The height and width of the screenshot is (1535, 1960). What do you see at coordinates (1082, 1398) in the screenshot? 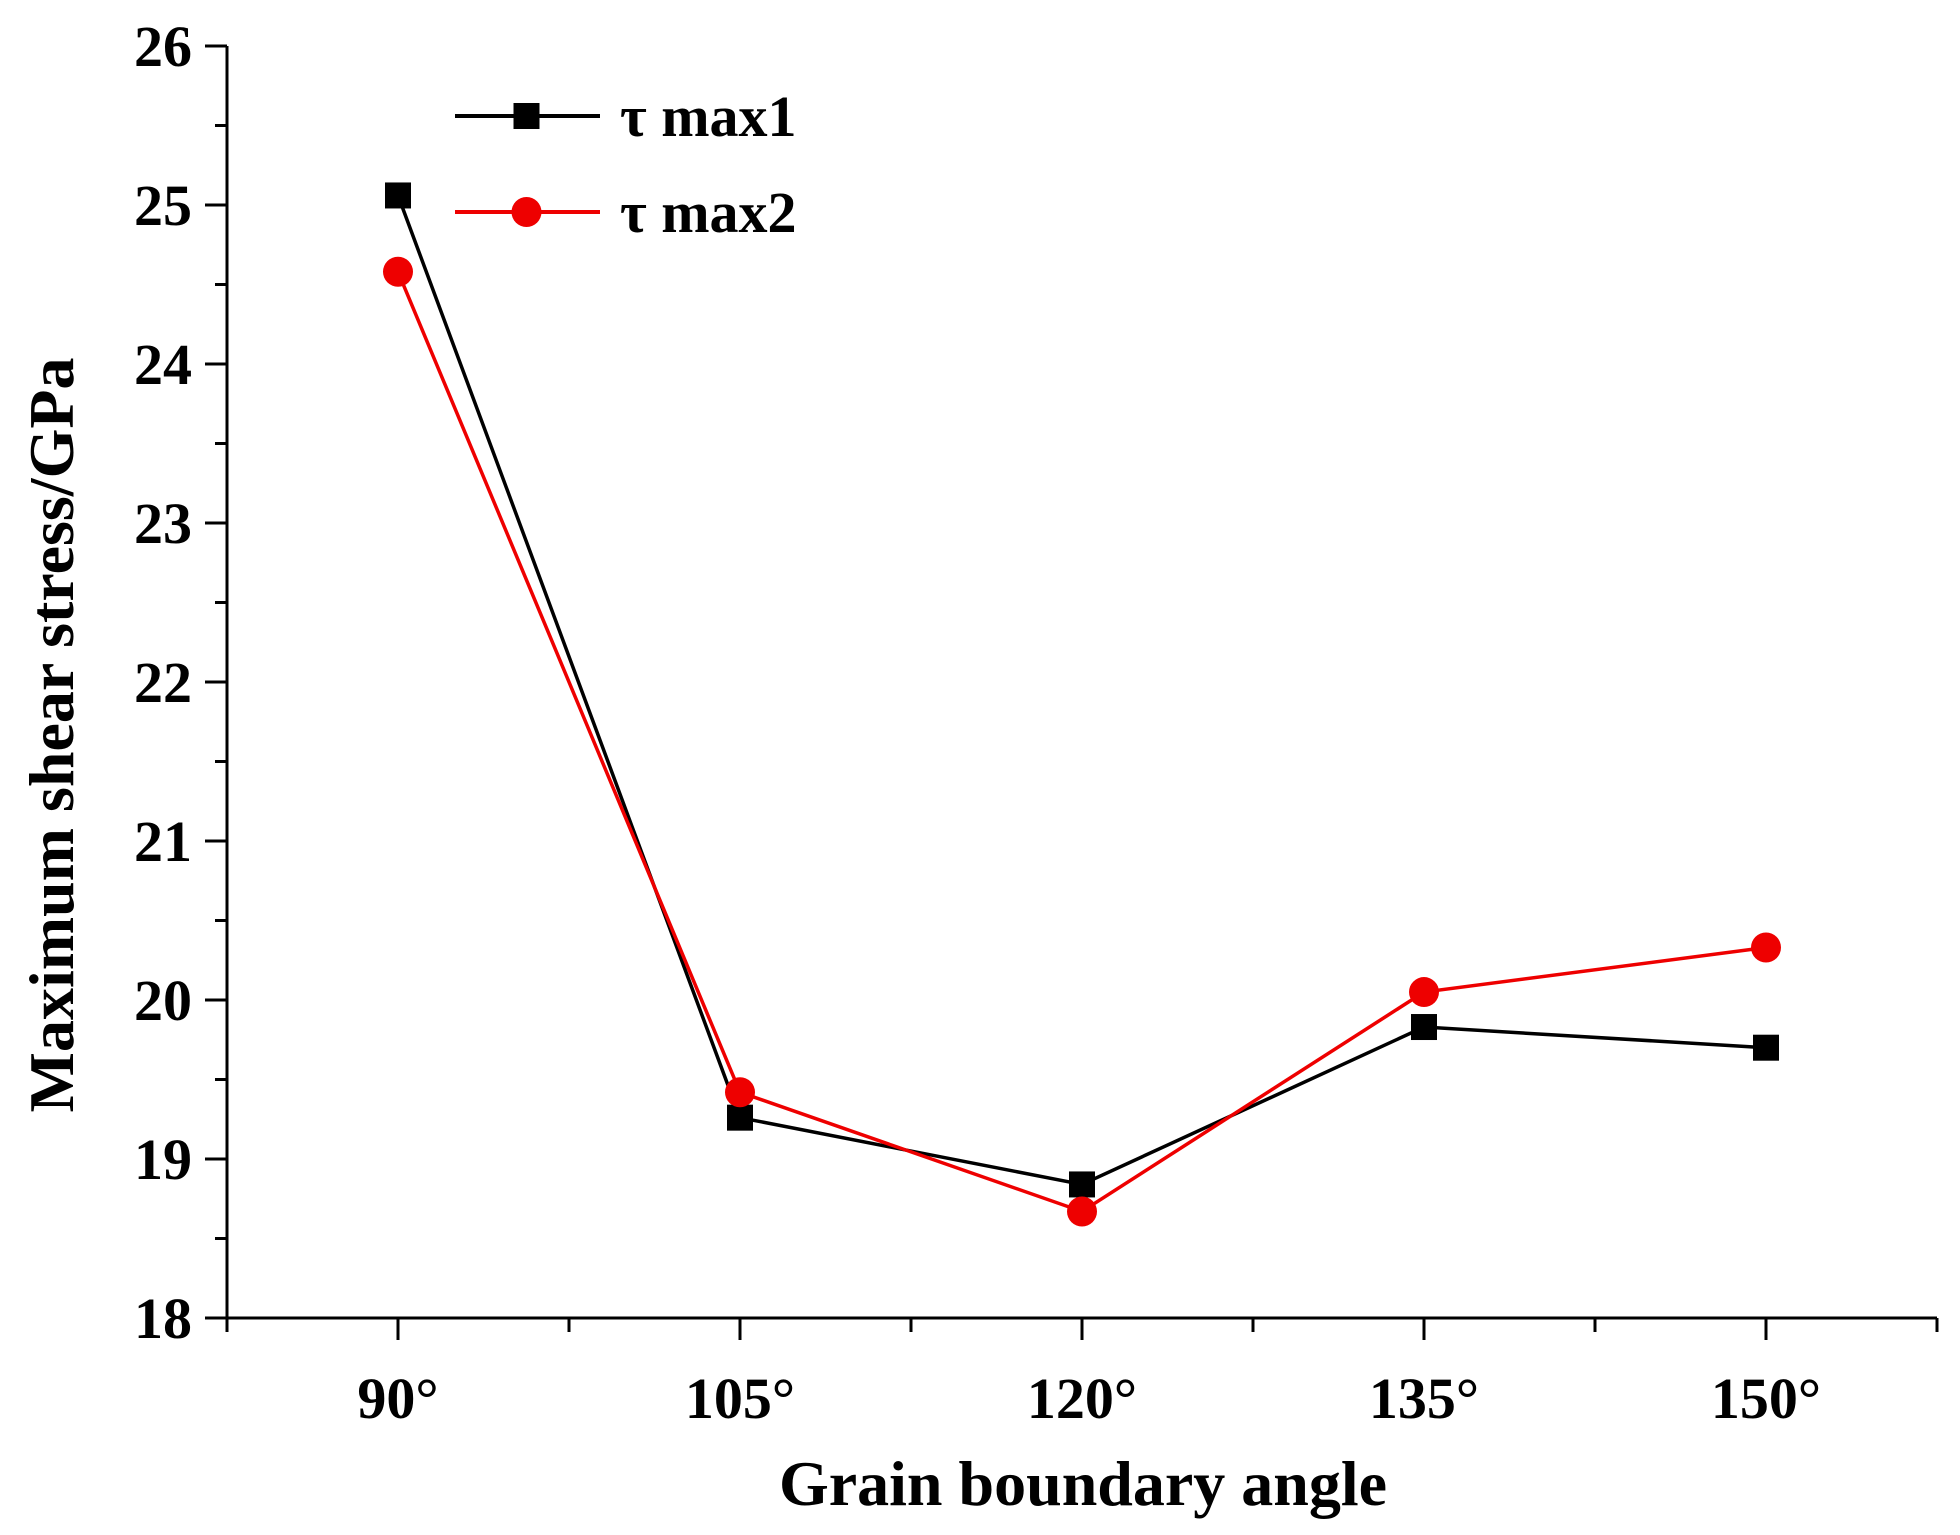
I see `x-tick-label: 120°` at bounding box center [1082, 1398].